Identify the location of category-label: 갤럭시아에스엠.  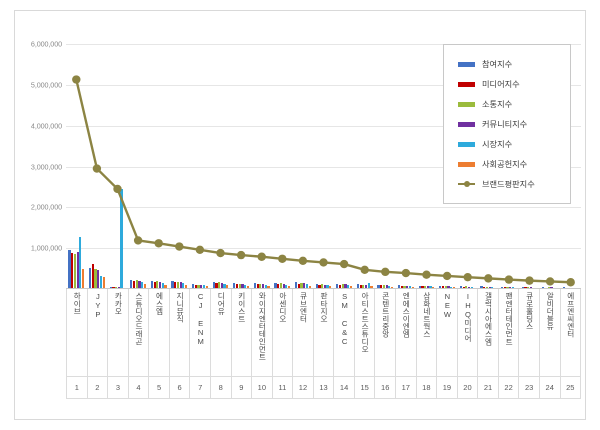
(489, 319).